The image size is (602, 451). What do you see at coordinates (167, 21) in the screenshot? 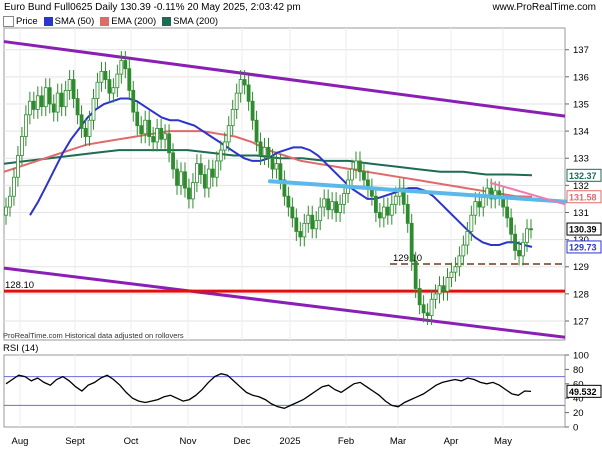
I see `legend-sma200-swatch` at bounding box center [167, 21].